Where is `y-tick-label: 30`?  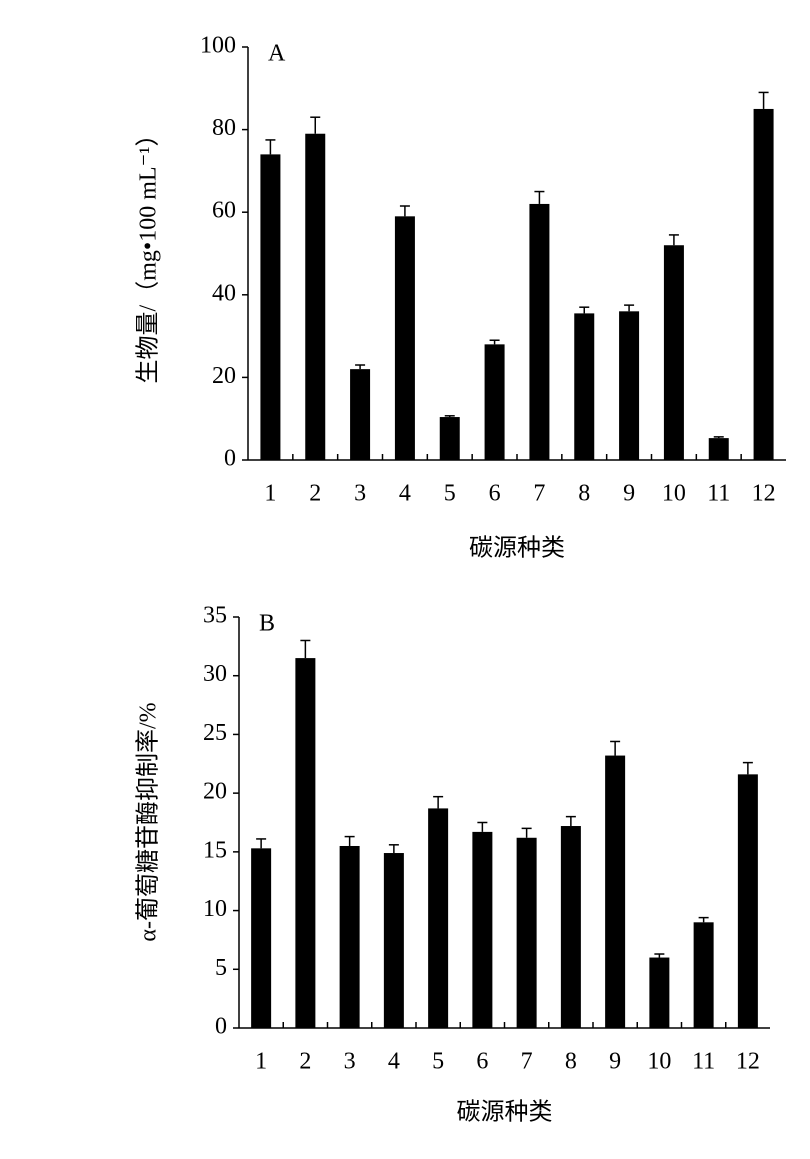
y-tick-label: 30 is located at coordinates (215, 674).